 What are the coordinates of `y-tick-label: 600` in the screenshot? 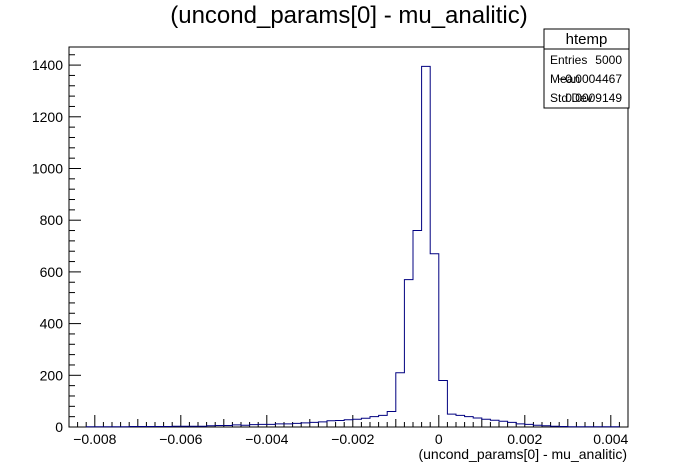 It's located at (52, 272).